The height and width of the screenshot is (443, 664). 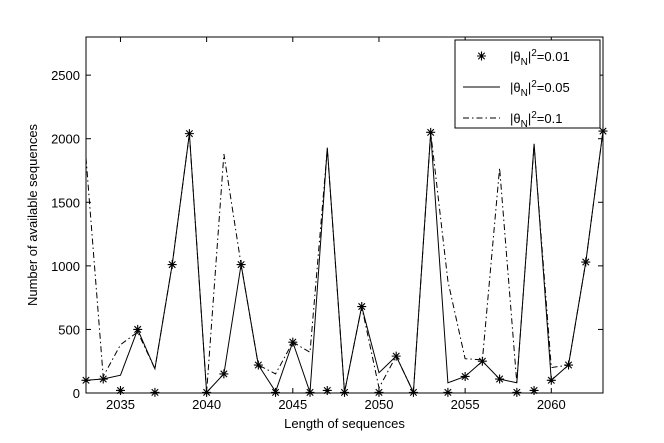 I want to click on legend-marker, so click(x=481, y=56).